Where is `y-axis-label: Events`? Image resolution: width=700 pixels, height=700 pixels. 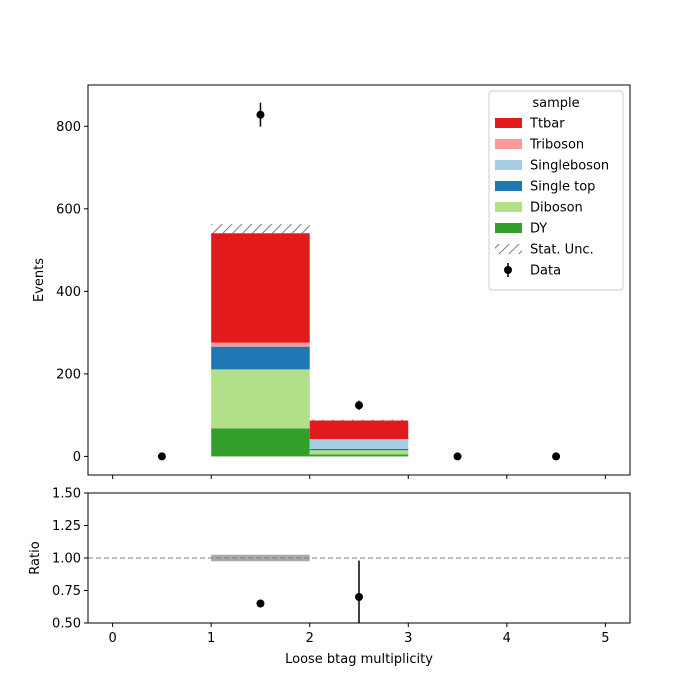
y-axis-label: Events is located at coordinates (39, 280).